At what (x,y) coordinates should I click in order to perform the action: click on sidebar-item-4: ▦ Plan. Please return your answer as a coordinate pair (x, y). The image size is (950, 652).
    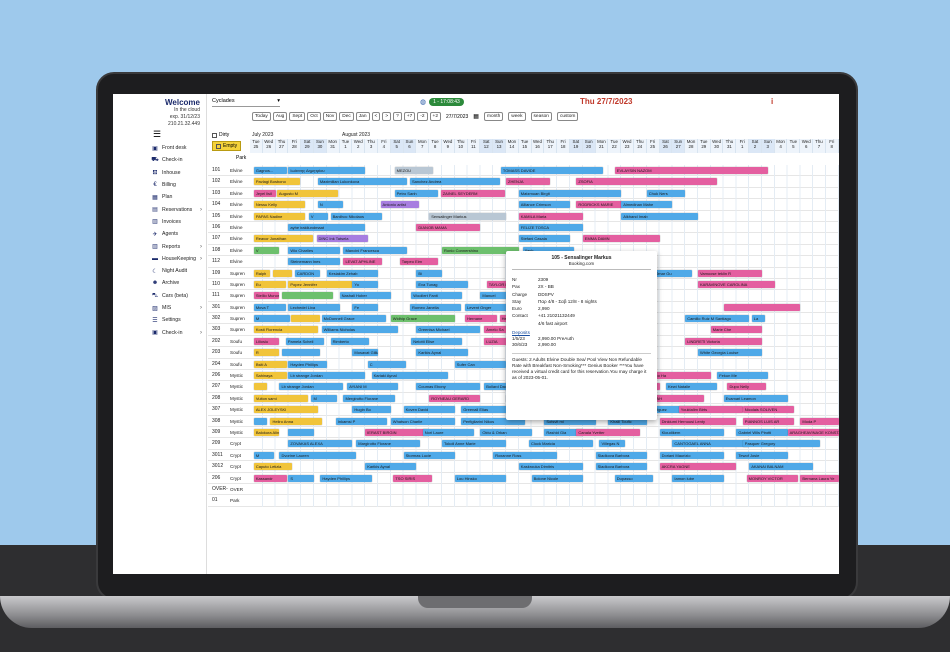
    Looking at the image, I should click on (159, 197).